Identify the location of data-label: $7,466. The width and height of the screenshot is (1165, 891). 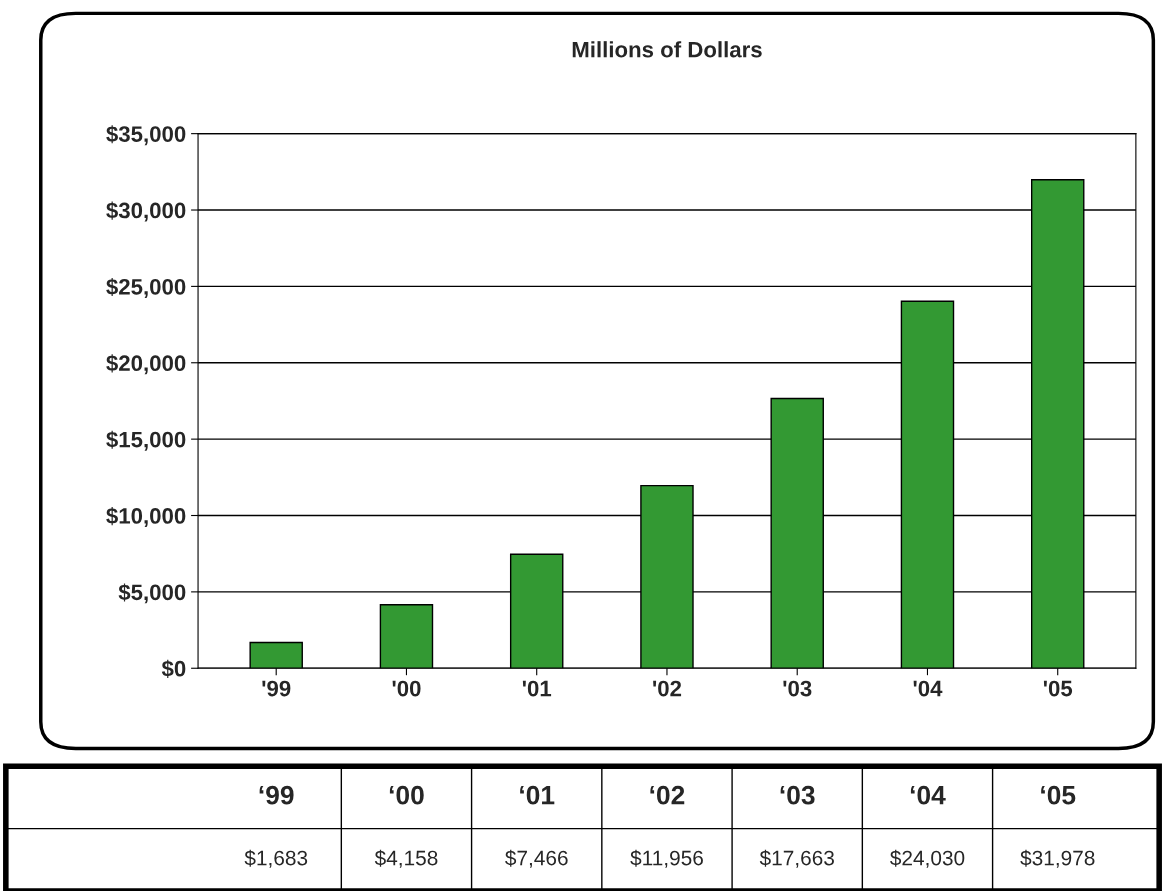
(536, 858).